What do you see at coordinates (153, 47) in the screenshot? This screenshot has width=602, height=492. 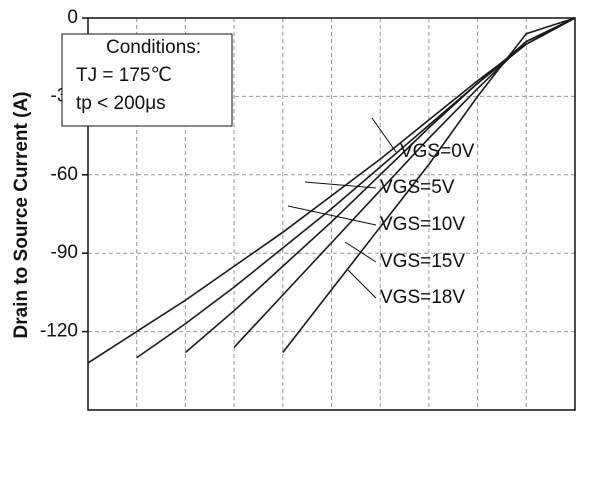 I see `conditions-text: Conditions:` at bounding box center [153, 47].